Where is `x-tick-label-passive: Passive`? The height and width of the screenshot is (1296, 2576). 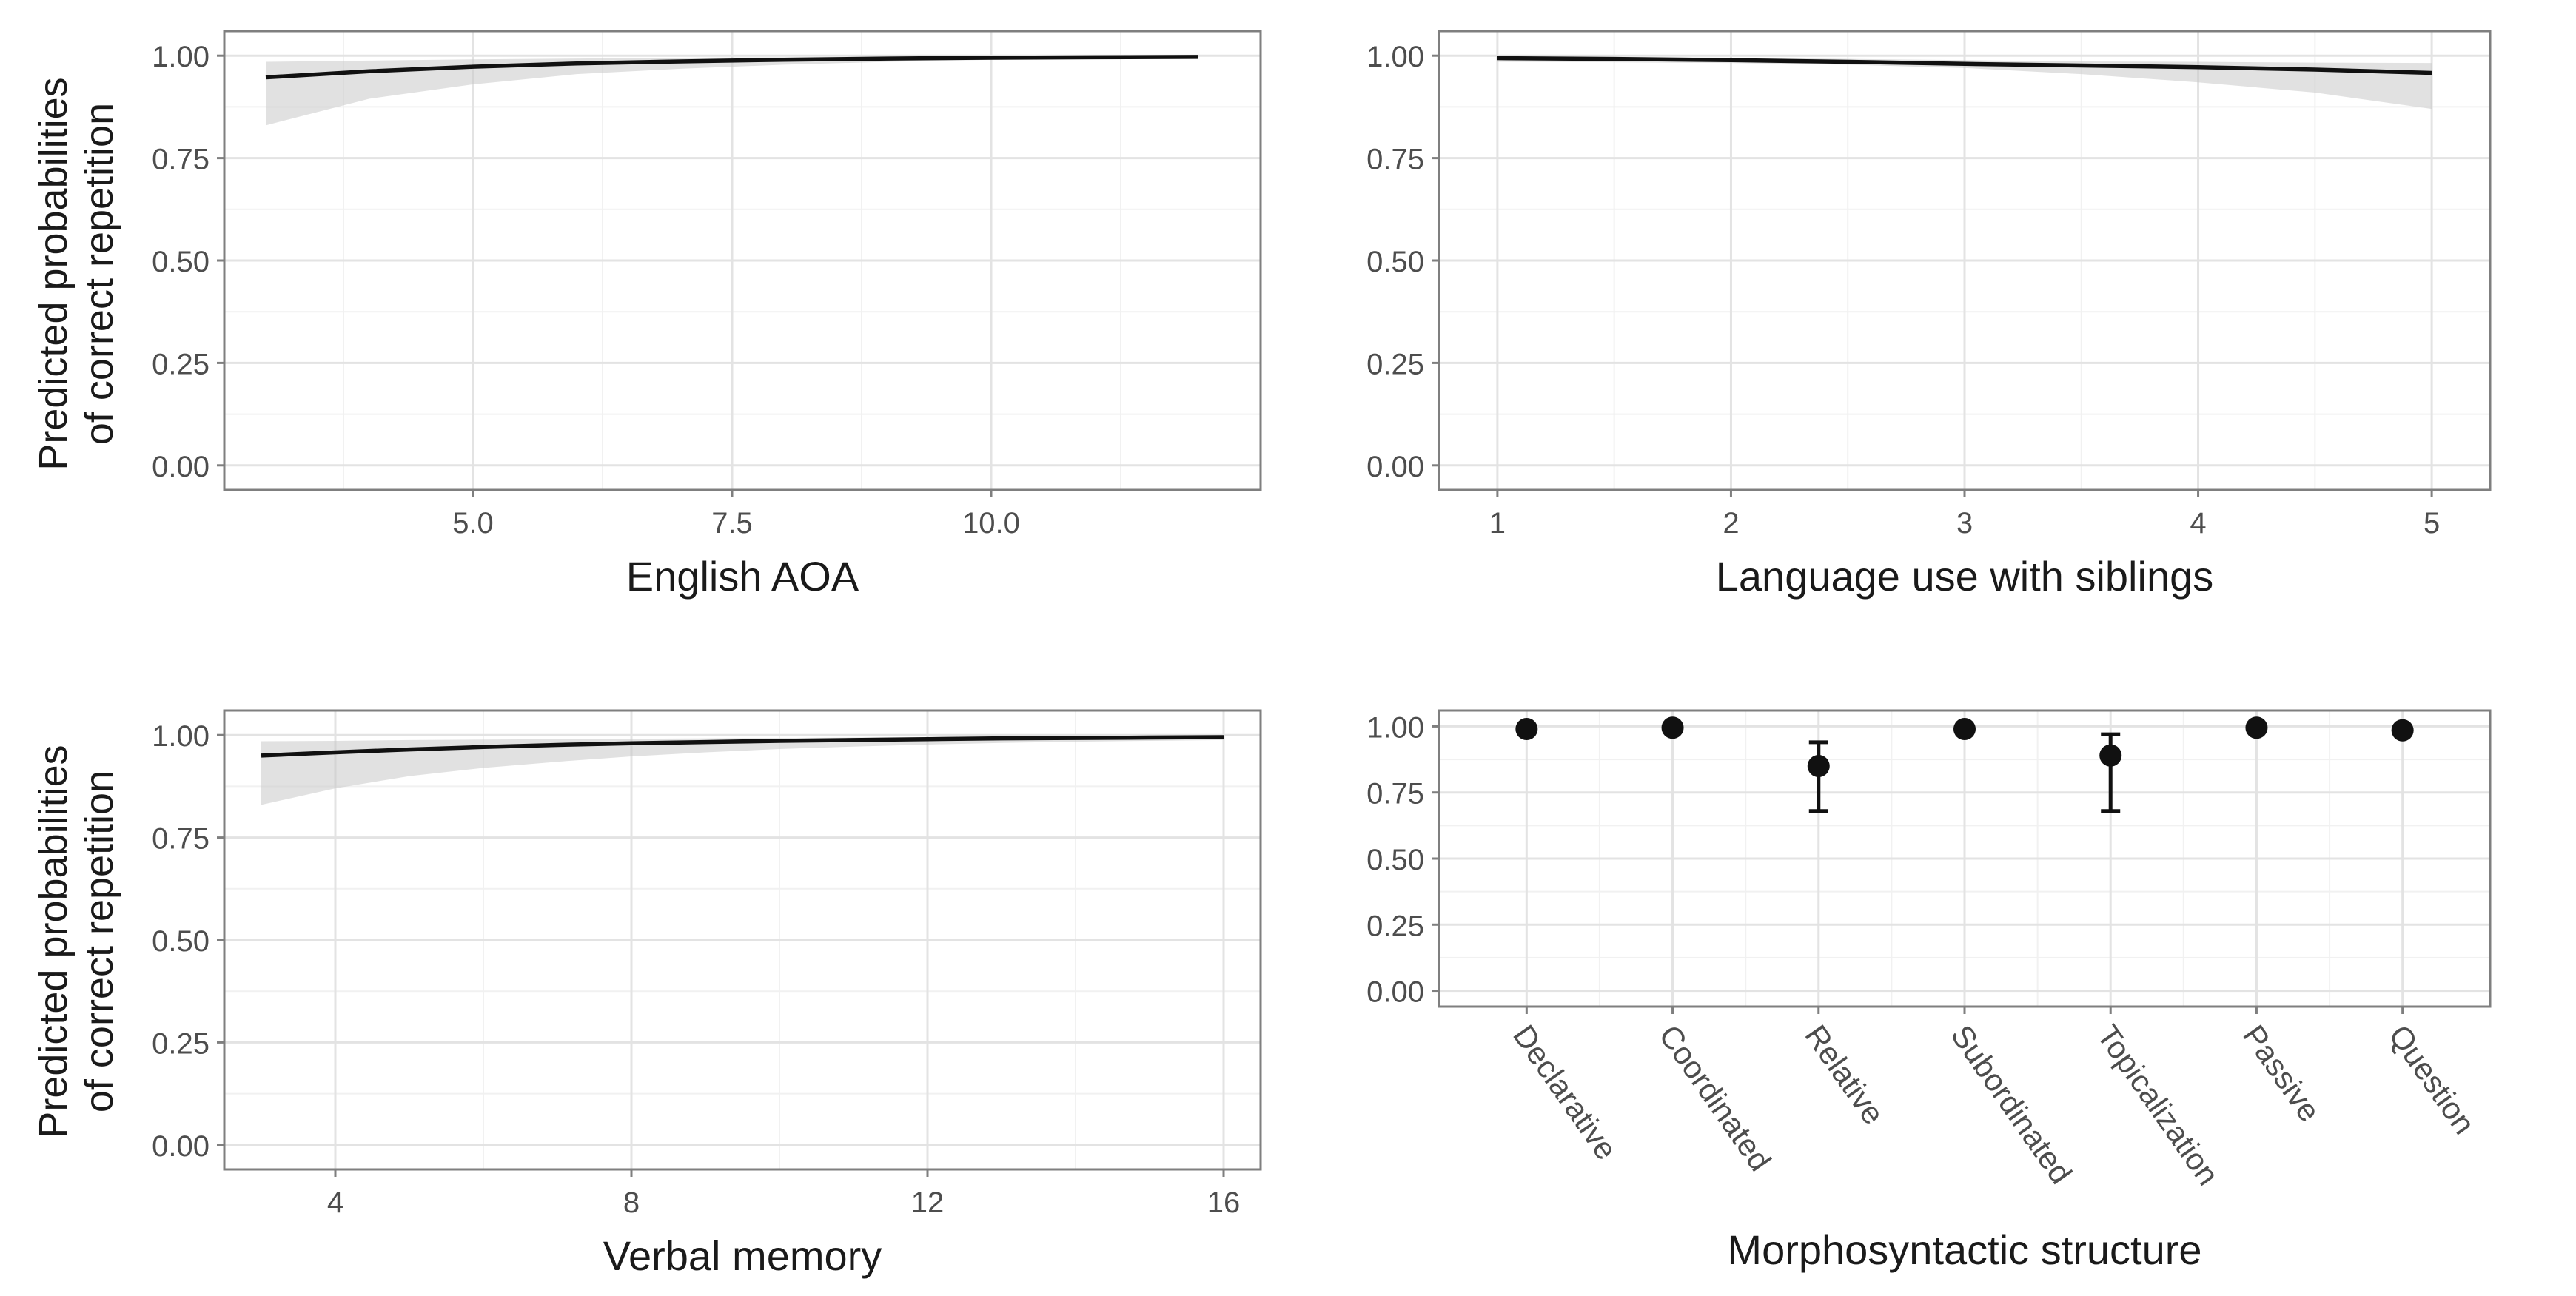
x-tick-label-passive: Passive is located at coordinates (2281, 1072).